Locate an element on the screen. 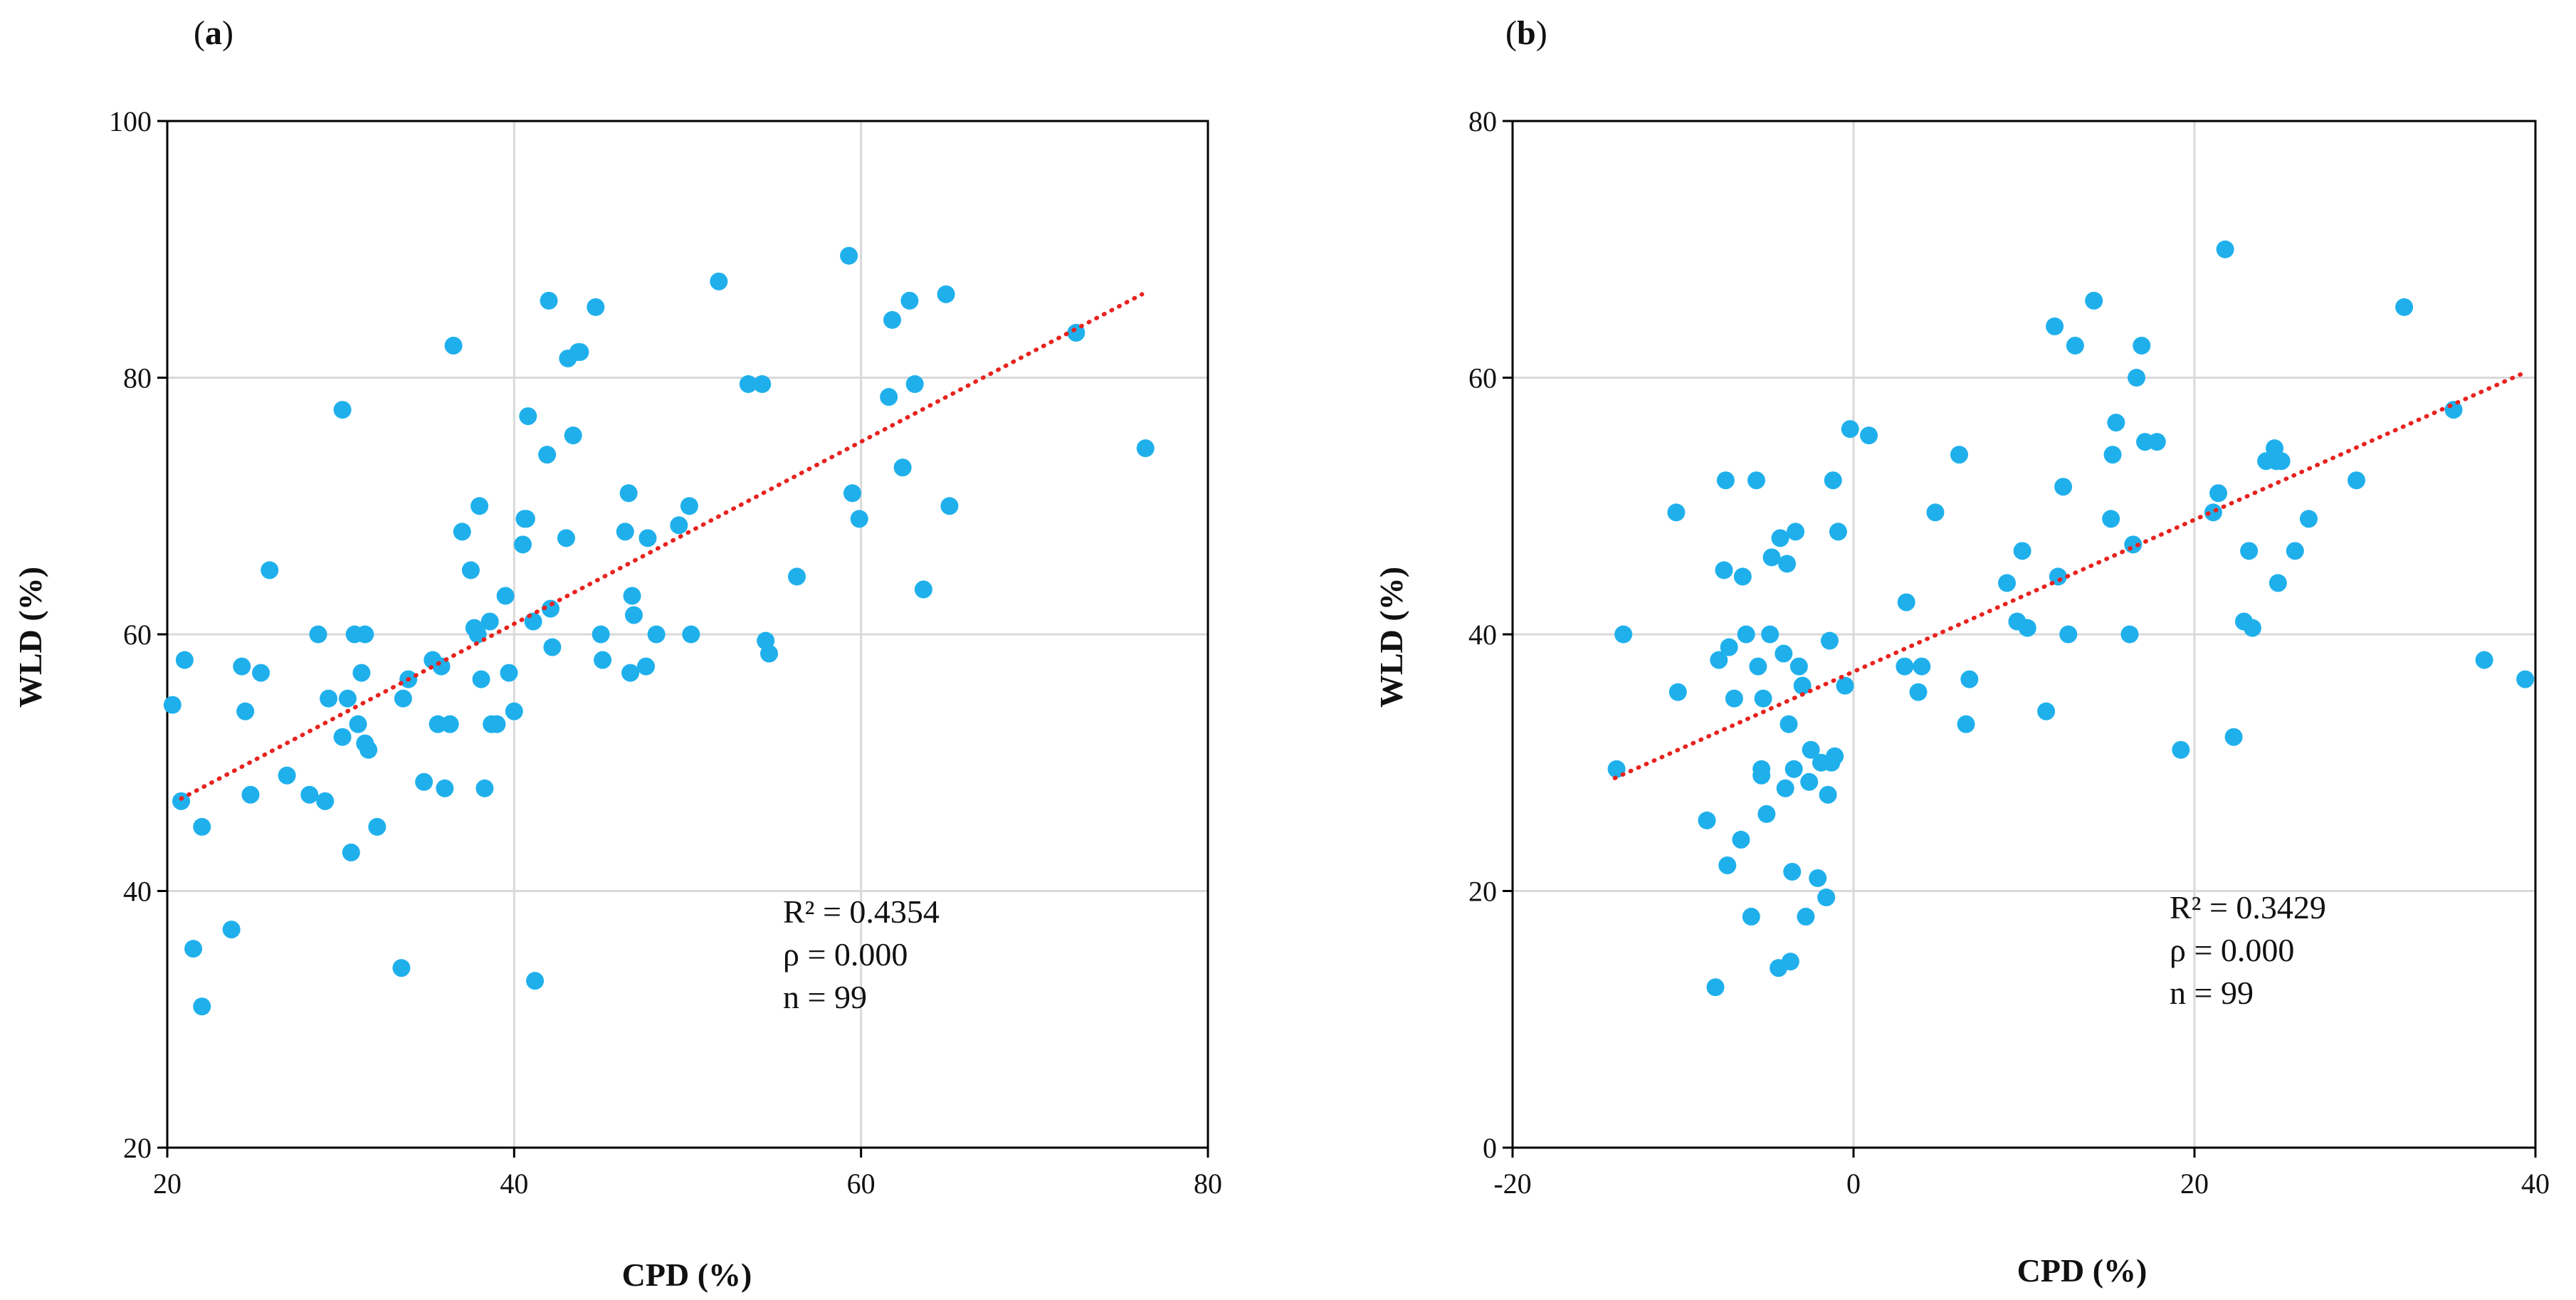 Image resolution: width=2576 pixels, height=1300 pixels. panel-a-n: n = 99 is located at coordinates (825, 997).